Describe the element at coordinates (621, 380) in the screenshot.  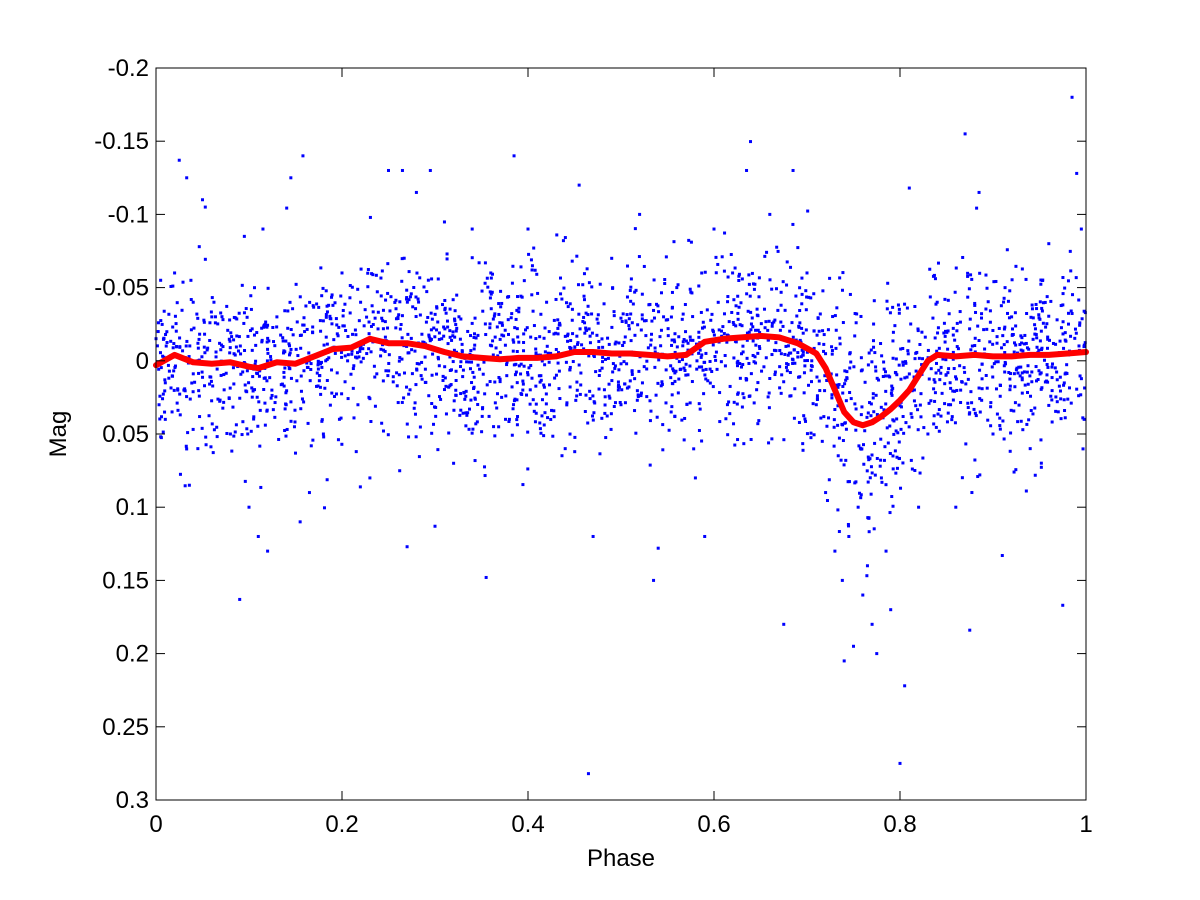
I see `mean-curve-line` at that location.